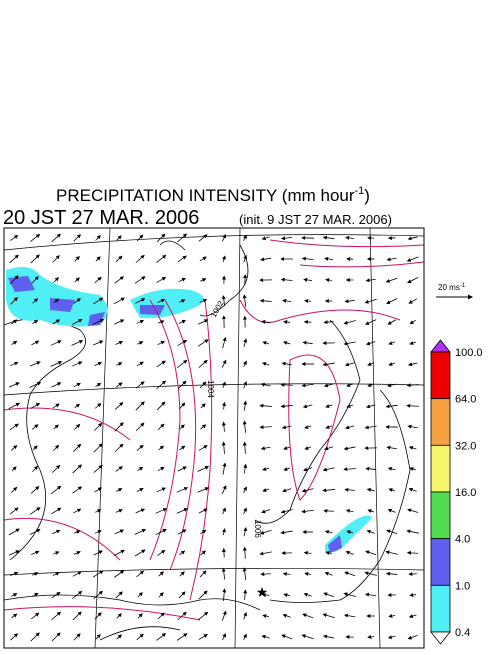  I want to click on colorbar-over, so click(440, 346).